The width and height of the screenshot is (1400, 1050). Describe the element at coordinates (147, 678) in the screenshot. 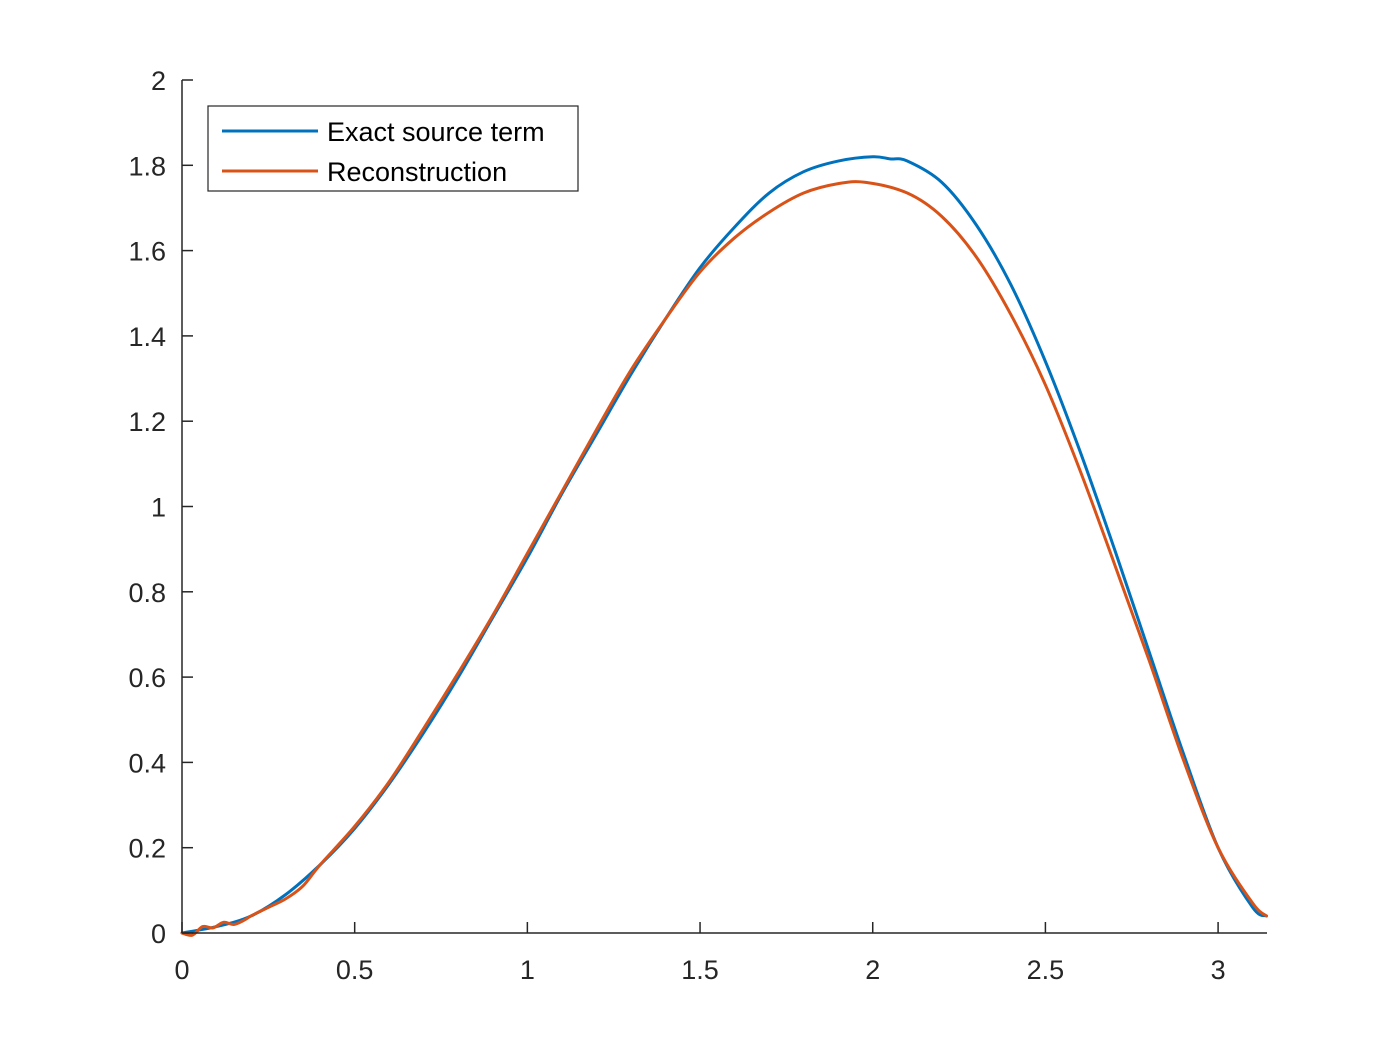

I see `y-tick-label: 0.6` at that location.